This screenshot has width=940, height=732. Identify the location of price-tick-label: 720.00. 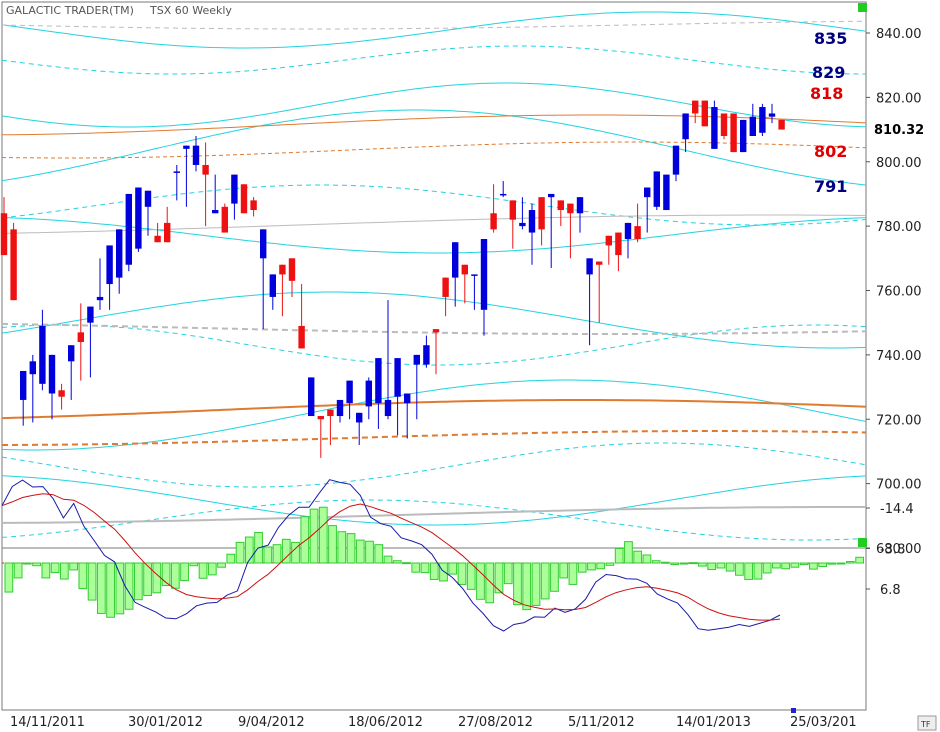
(899, 420).